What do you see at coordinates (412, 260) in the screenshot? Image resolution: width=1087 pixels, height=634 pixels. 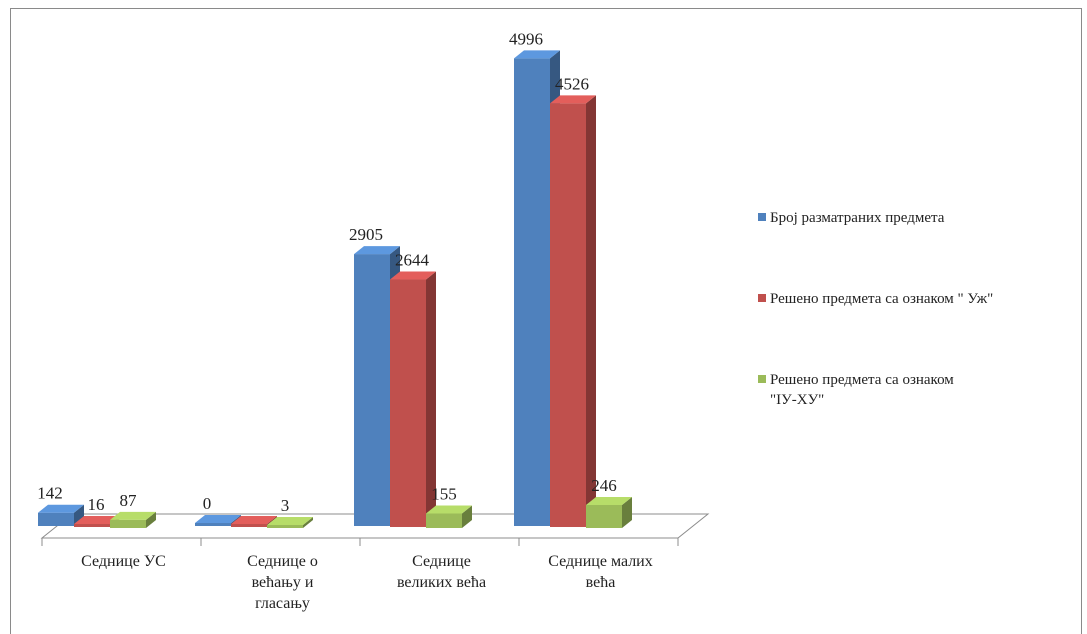 I see `data-label: 2644` at bounding box center [412, 260].